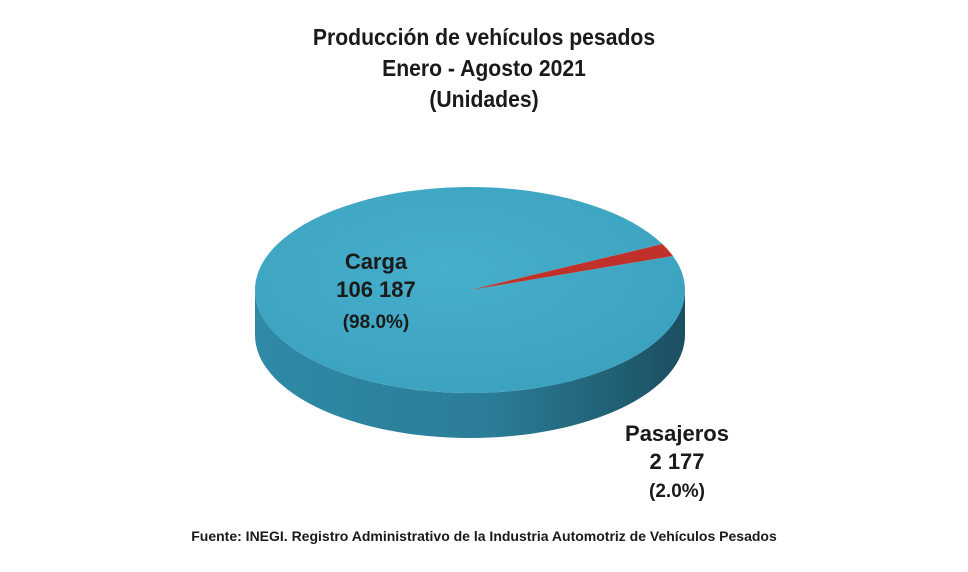  I want to click on slice-name-pasajeros: Pasajeros, so click(677, 433).